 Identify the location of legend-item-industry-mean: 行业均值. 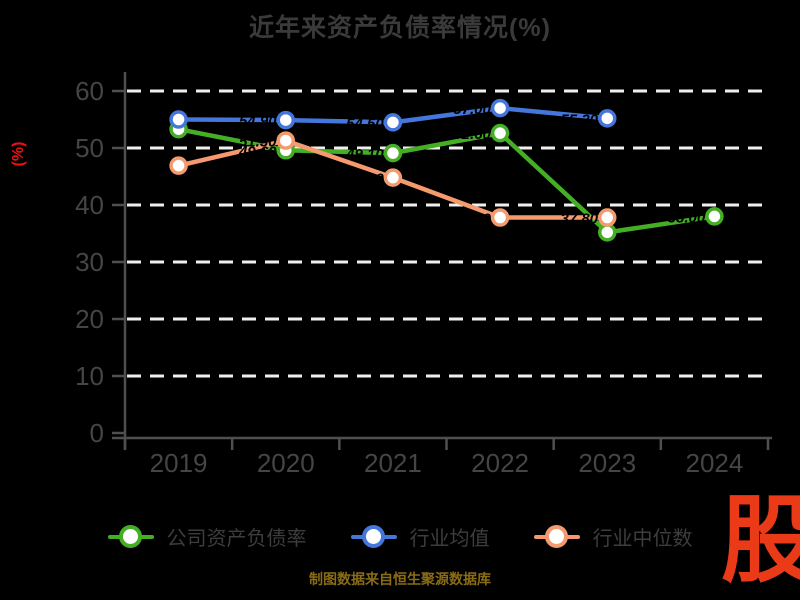
(420, 536).